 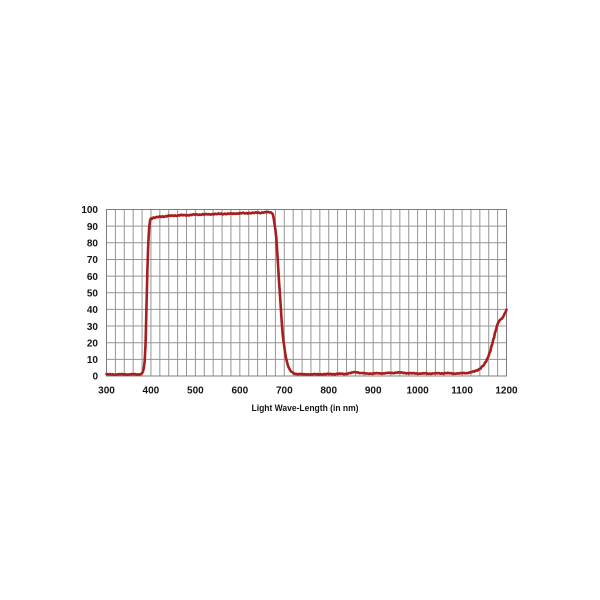 What do you see at coordinates (106, 390) in the screenshot?
I see `svg-text: 300` at bounding box center [106, 390].